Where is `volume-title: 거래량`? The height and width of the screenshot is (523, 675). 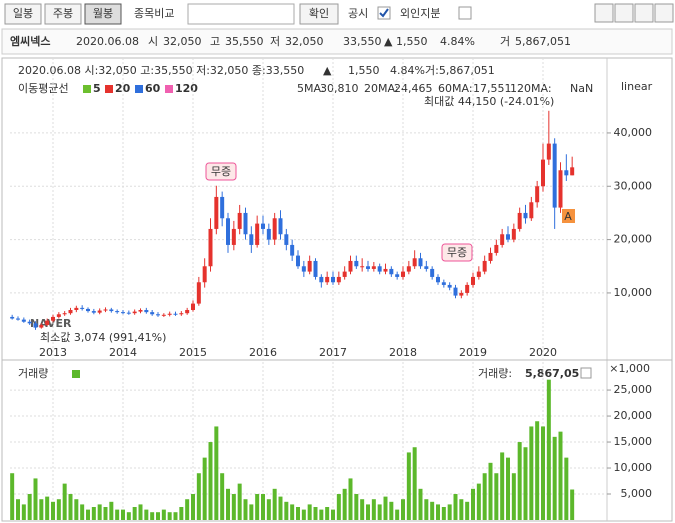 volume-title: 거래량 is located at coordinates (33, 373).